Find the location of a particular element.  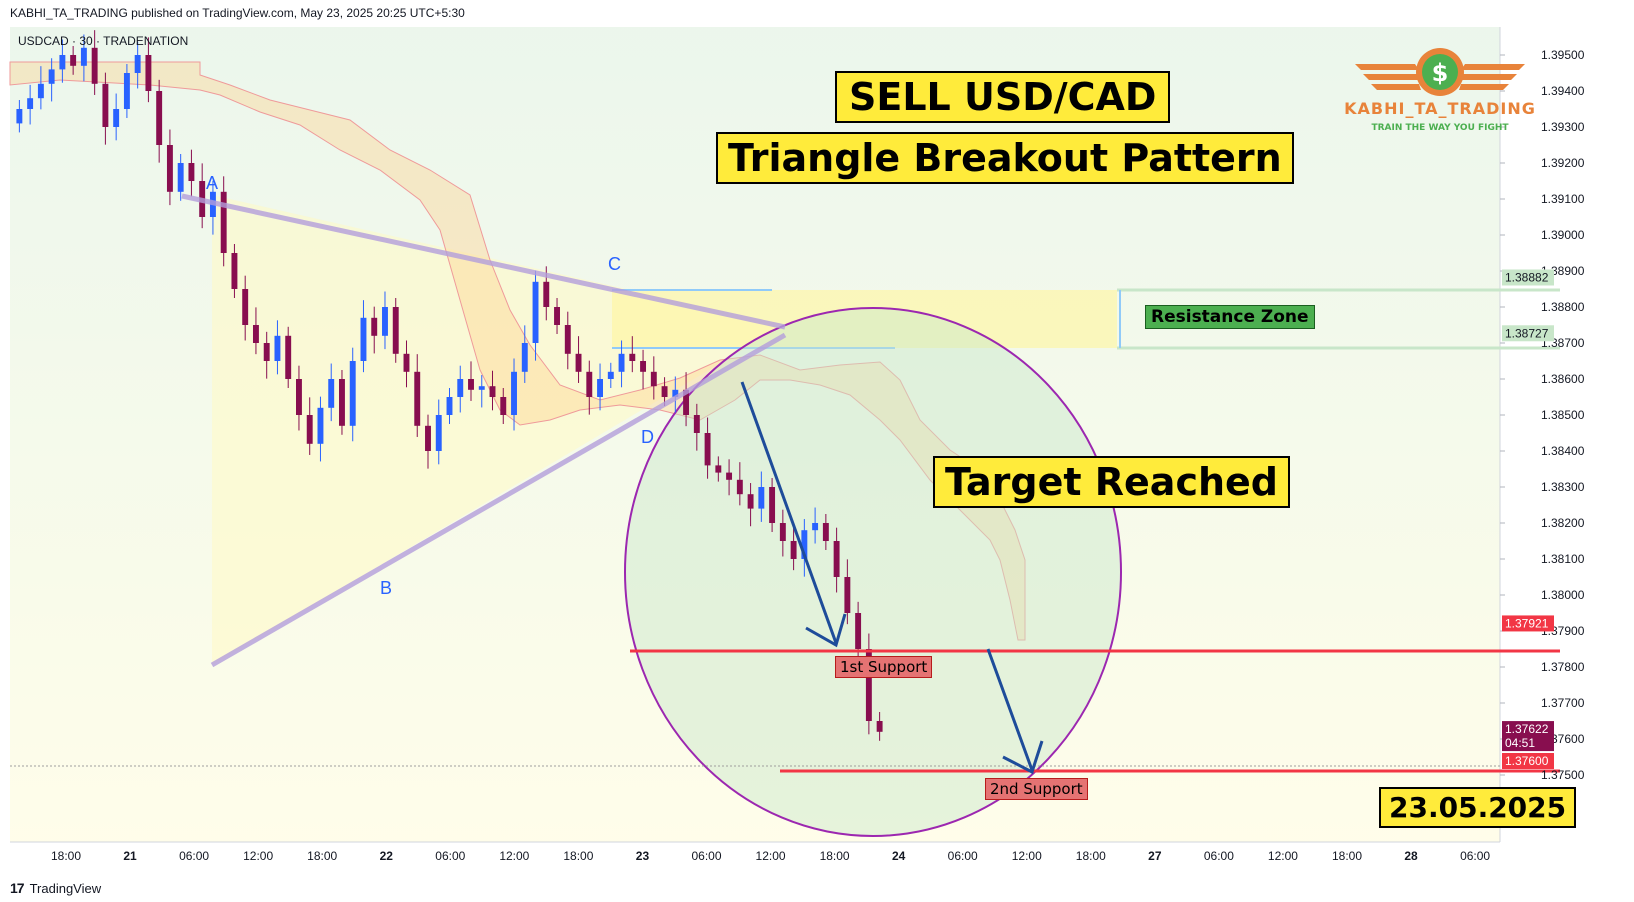

y-tick-label: 1.38300 is located at coordinates (1563, 487).